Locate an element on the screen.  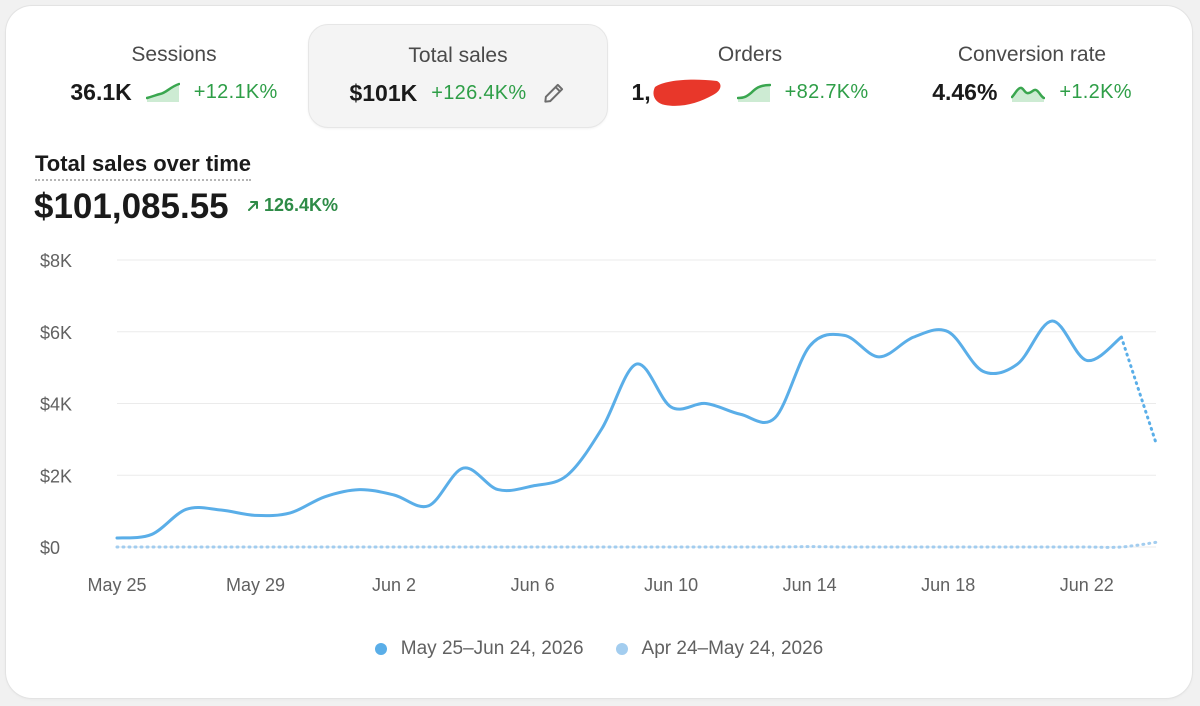
y-tick-label: $0 is located at coordinates (50, 548).